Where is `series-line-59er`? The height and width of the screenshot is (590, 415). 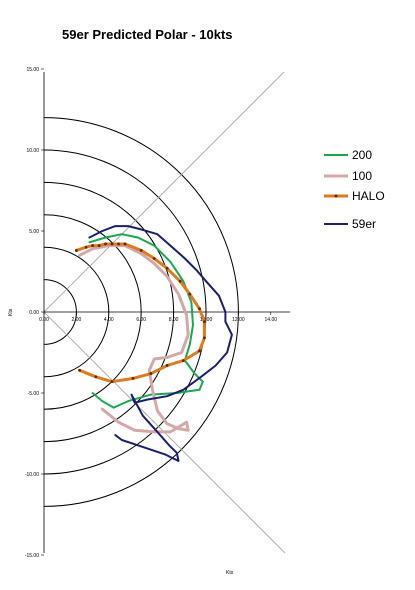 series-line-59er is located at coordinates (160, 343).